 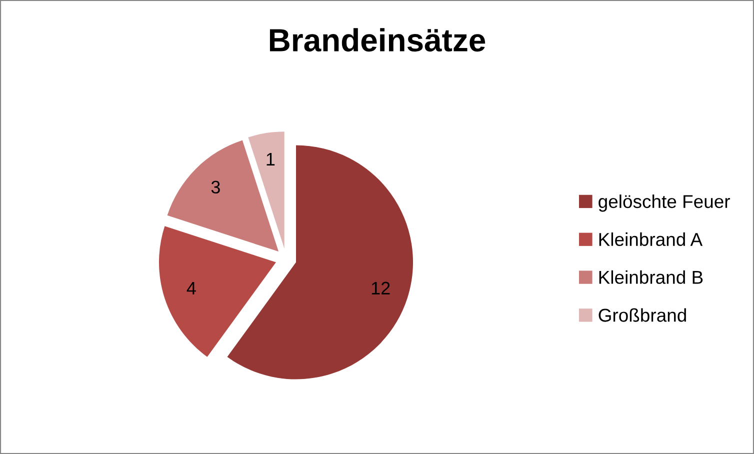 I want to click on legend-label: gelöschte Feuer, so click(x=664, y=203).